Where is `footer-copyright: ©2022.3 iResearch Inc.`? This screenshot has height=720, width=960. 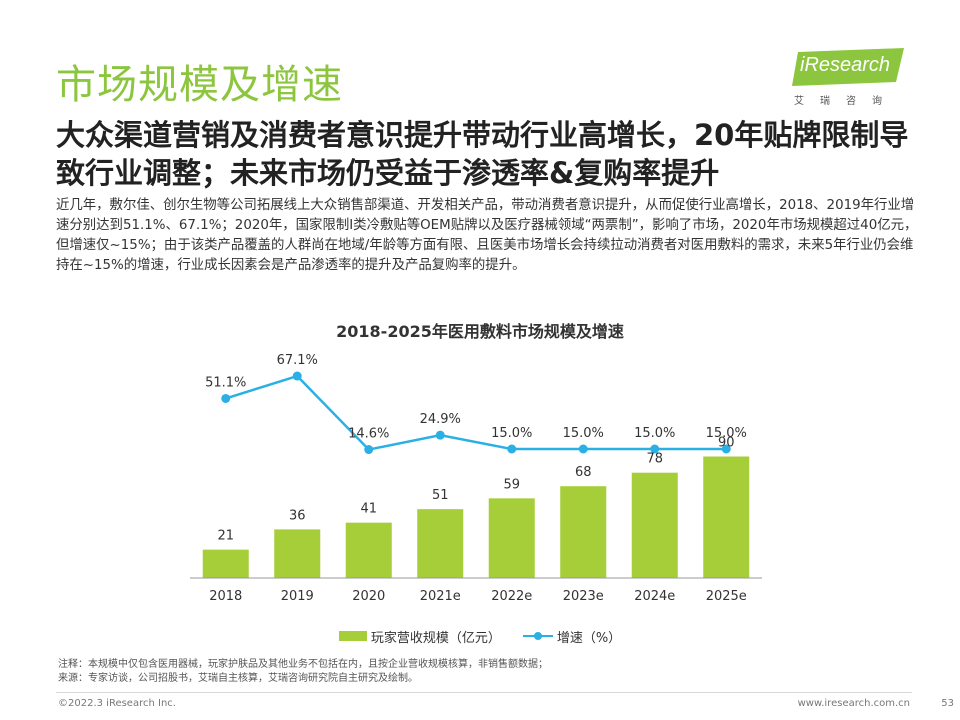
footer-copyright: ©2022.3 iResearch Inc. is located at coordinates (117, 703).